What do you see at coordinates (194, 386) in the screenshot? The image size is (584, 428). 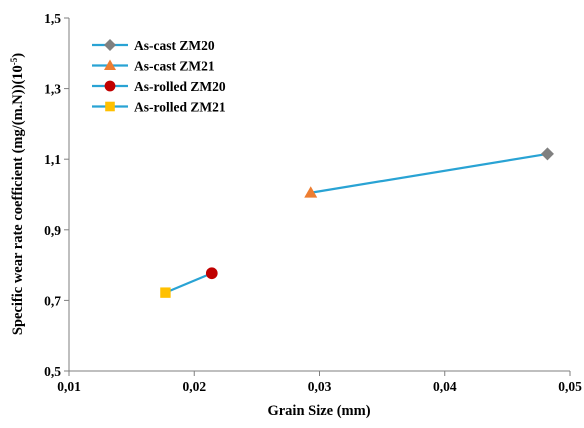 I see `x-tick-label: 0,02` at bounding box center [194, 386].